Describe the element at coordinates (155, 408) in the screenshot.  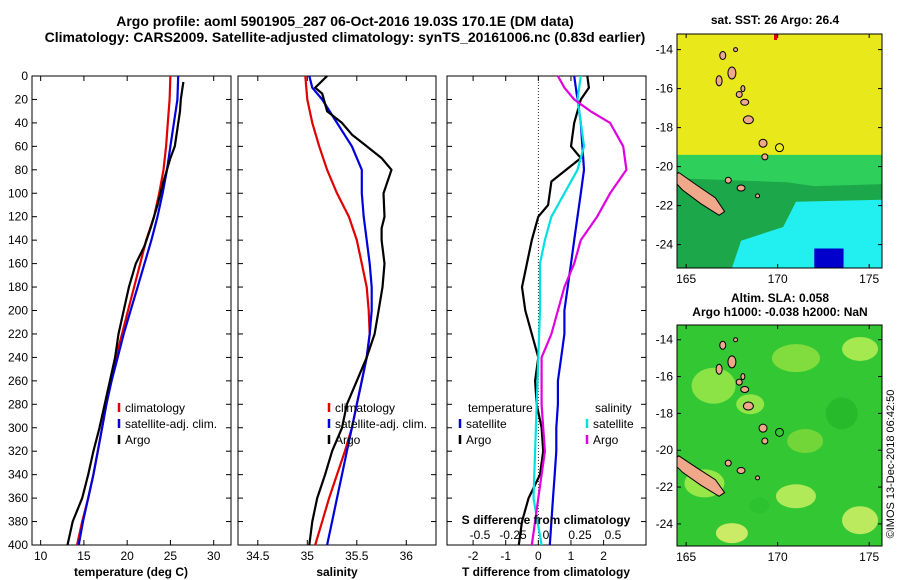
I see `legend-climatology: climatology` at that location.